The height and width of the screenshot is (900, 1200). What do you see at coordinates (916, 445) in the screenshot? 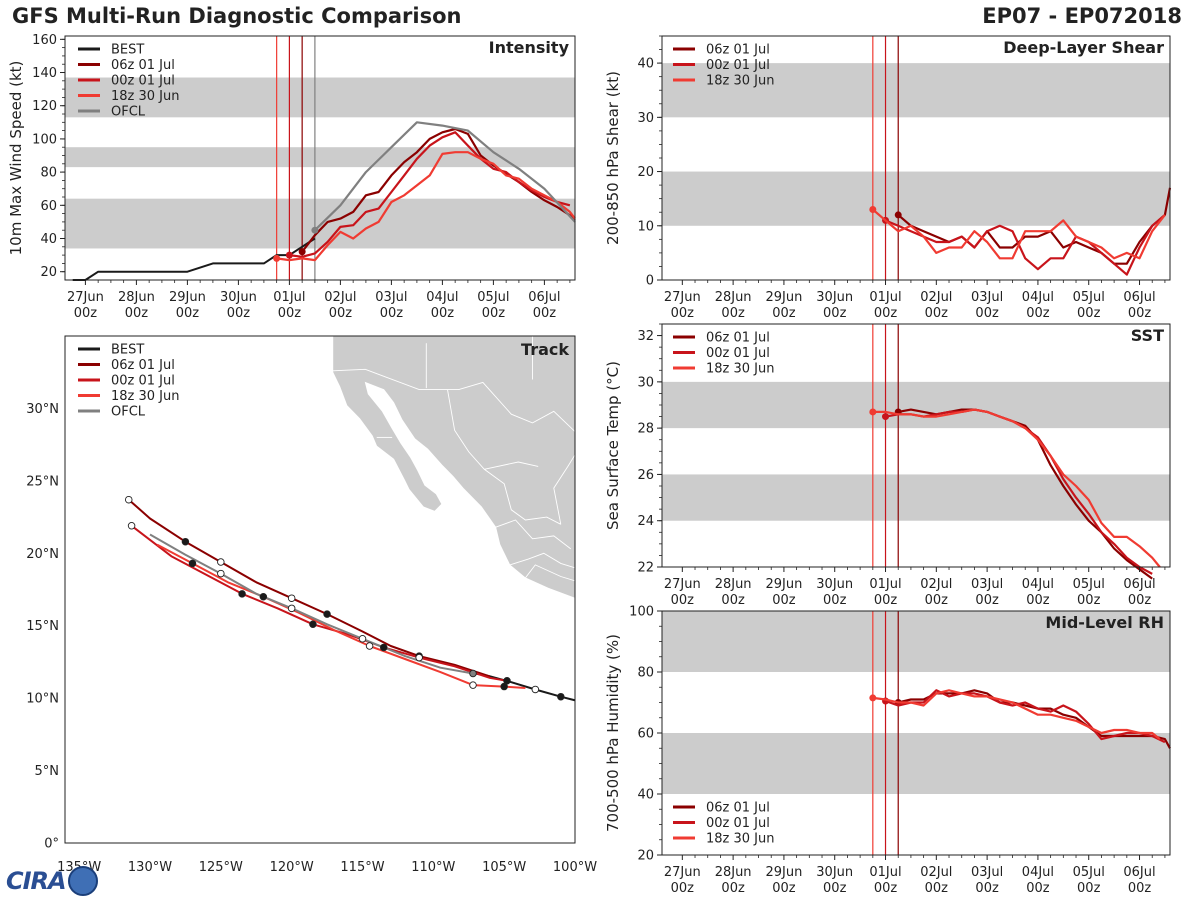
I see `sst-frame` at bounding box center [916, 445].